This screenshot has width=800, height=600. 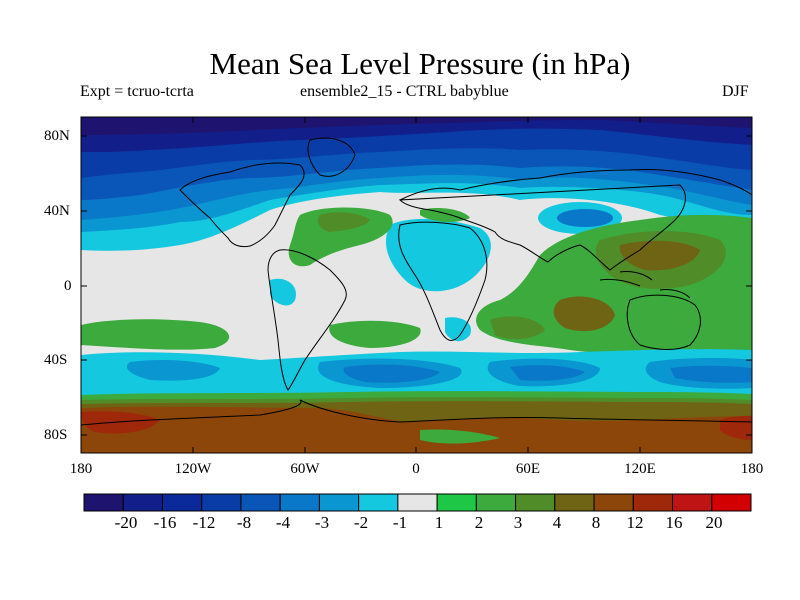 What do you see at coordinates (438, 255) in the screenshot?
I see `negative-anomaly-africa` at bounding box center [438, 255].